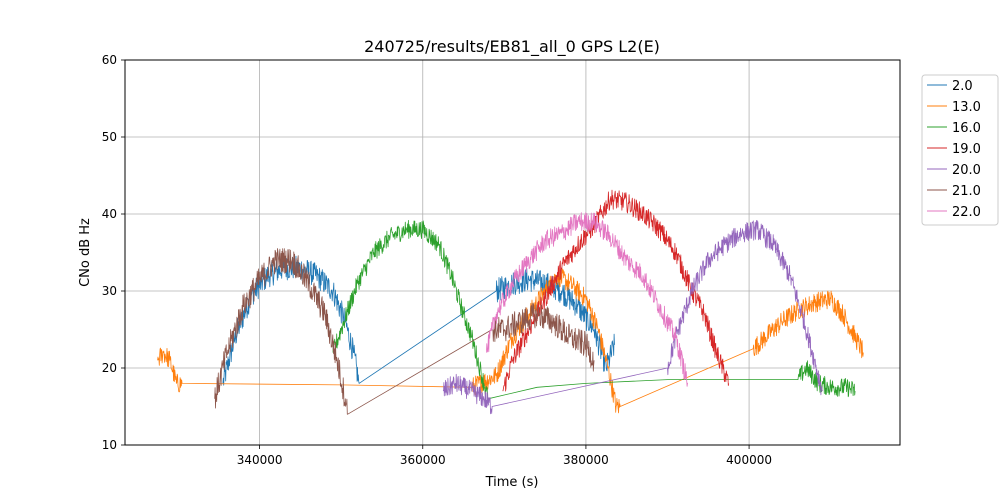 The width and height of the screenshot is (1000, 500). What do you see at coordinates (512, 482) in the screenshot?
I see `x-axis-label: Time (s)` at bounding box center [512, 482].